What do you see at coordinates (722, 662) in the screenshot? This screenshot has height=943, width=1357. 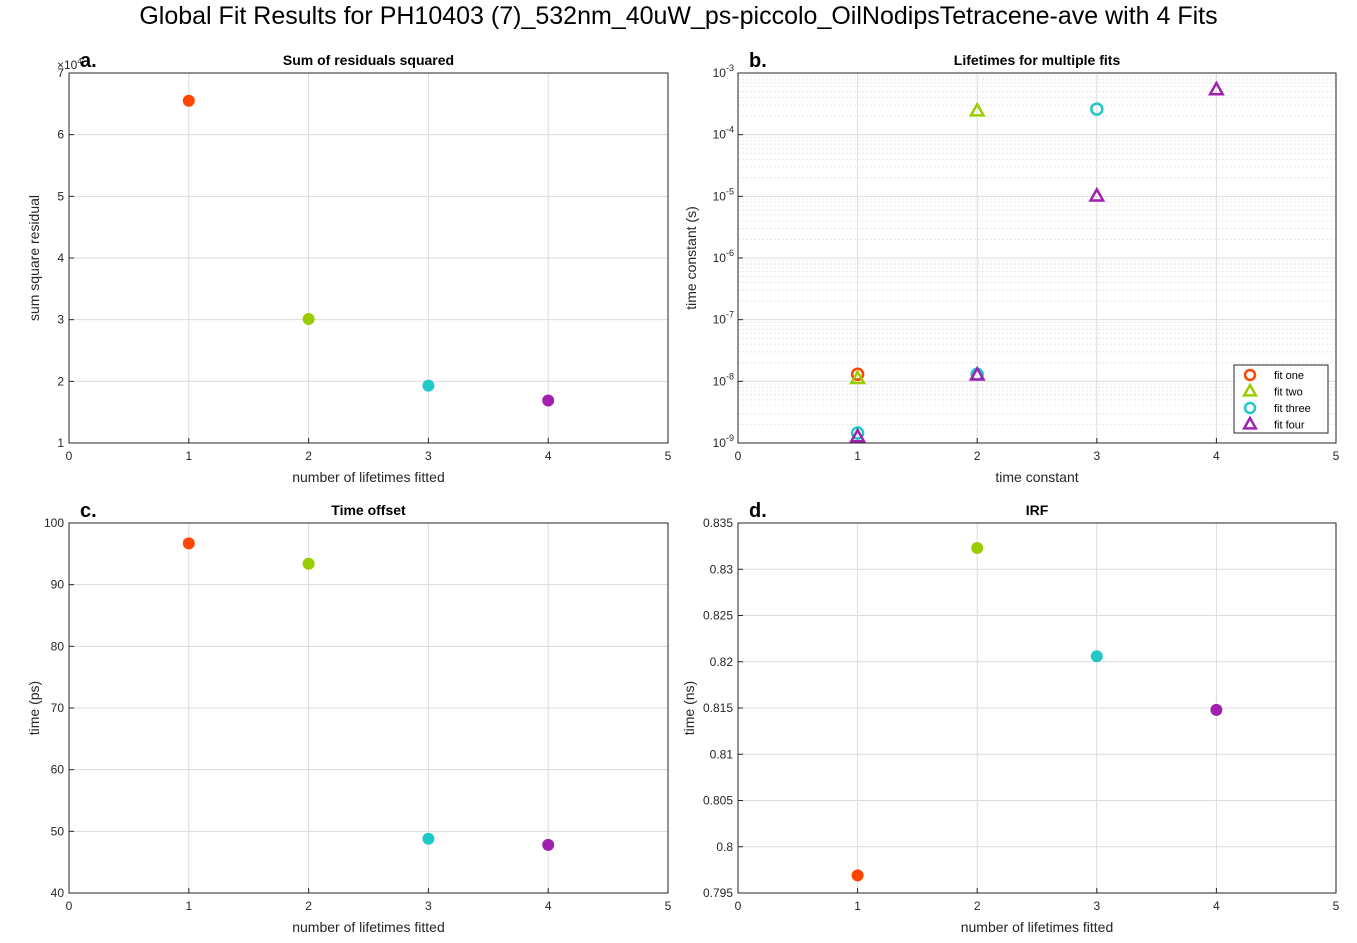 I see `y-tick-label: 0.82` at bounding box center [722, 662].